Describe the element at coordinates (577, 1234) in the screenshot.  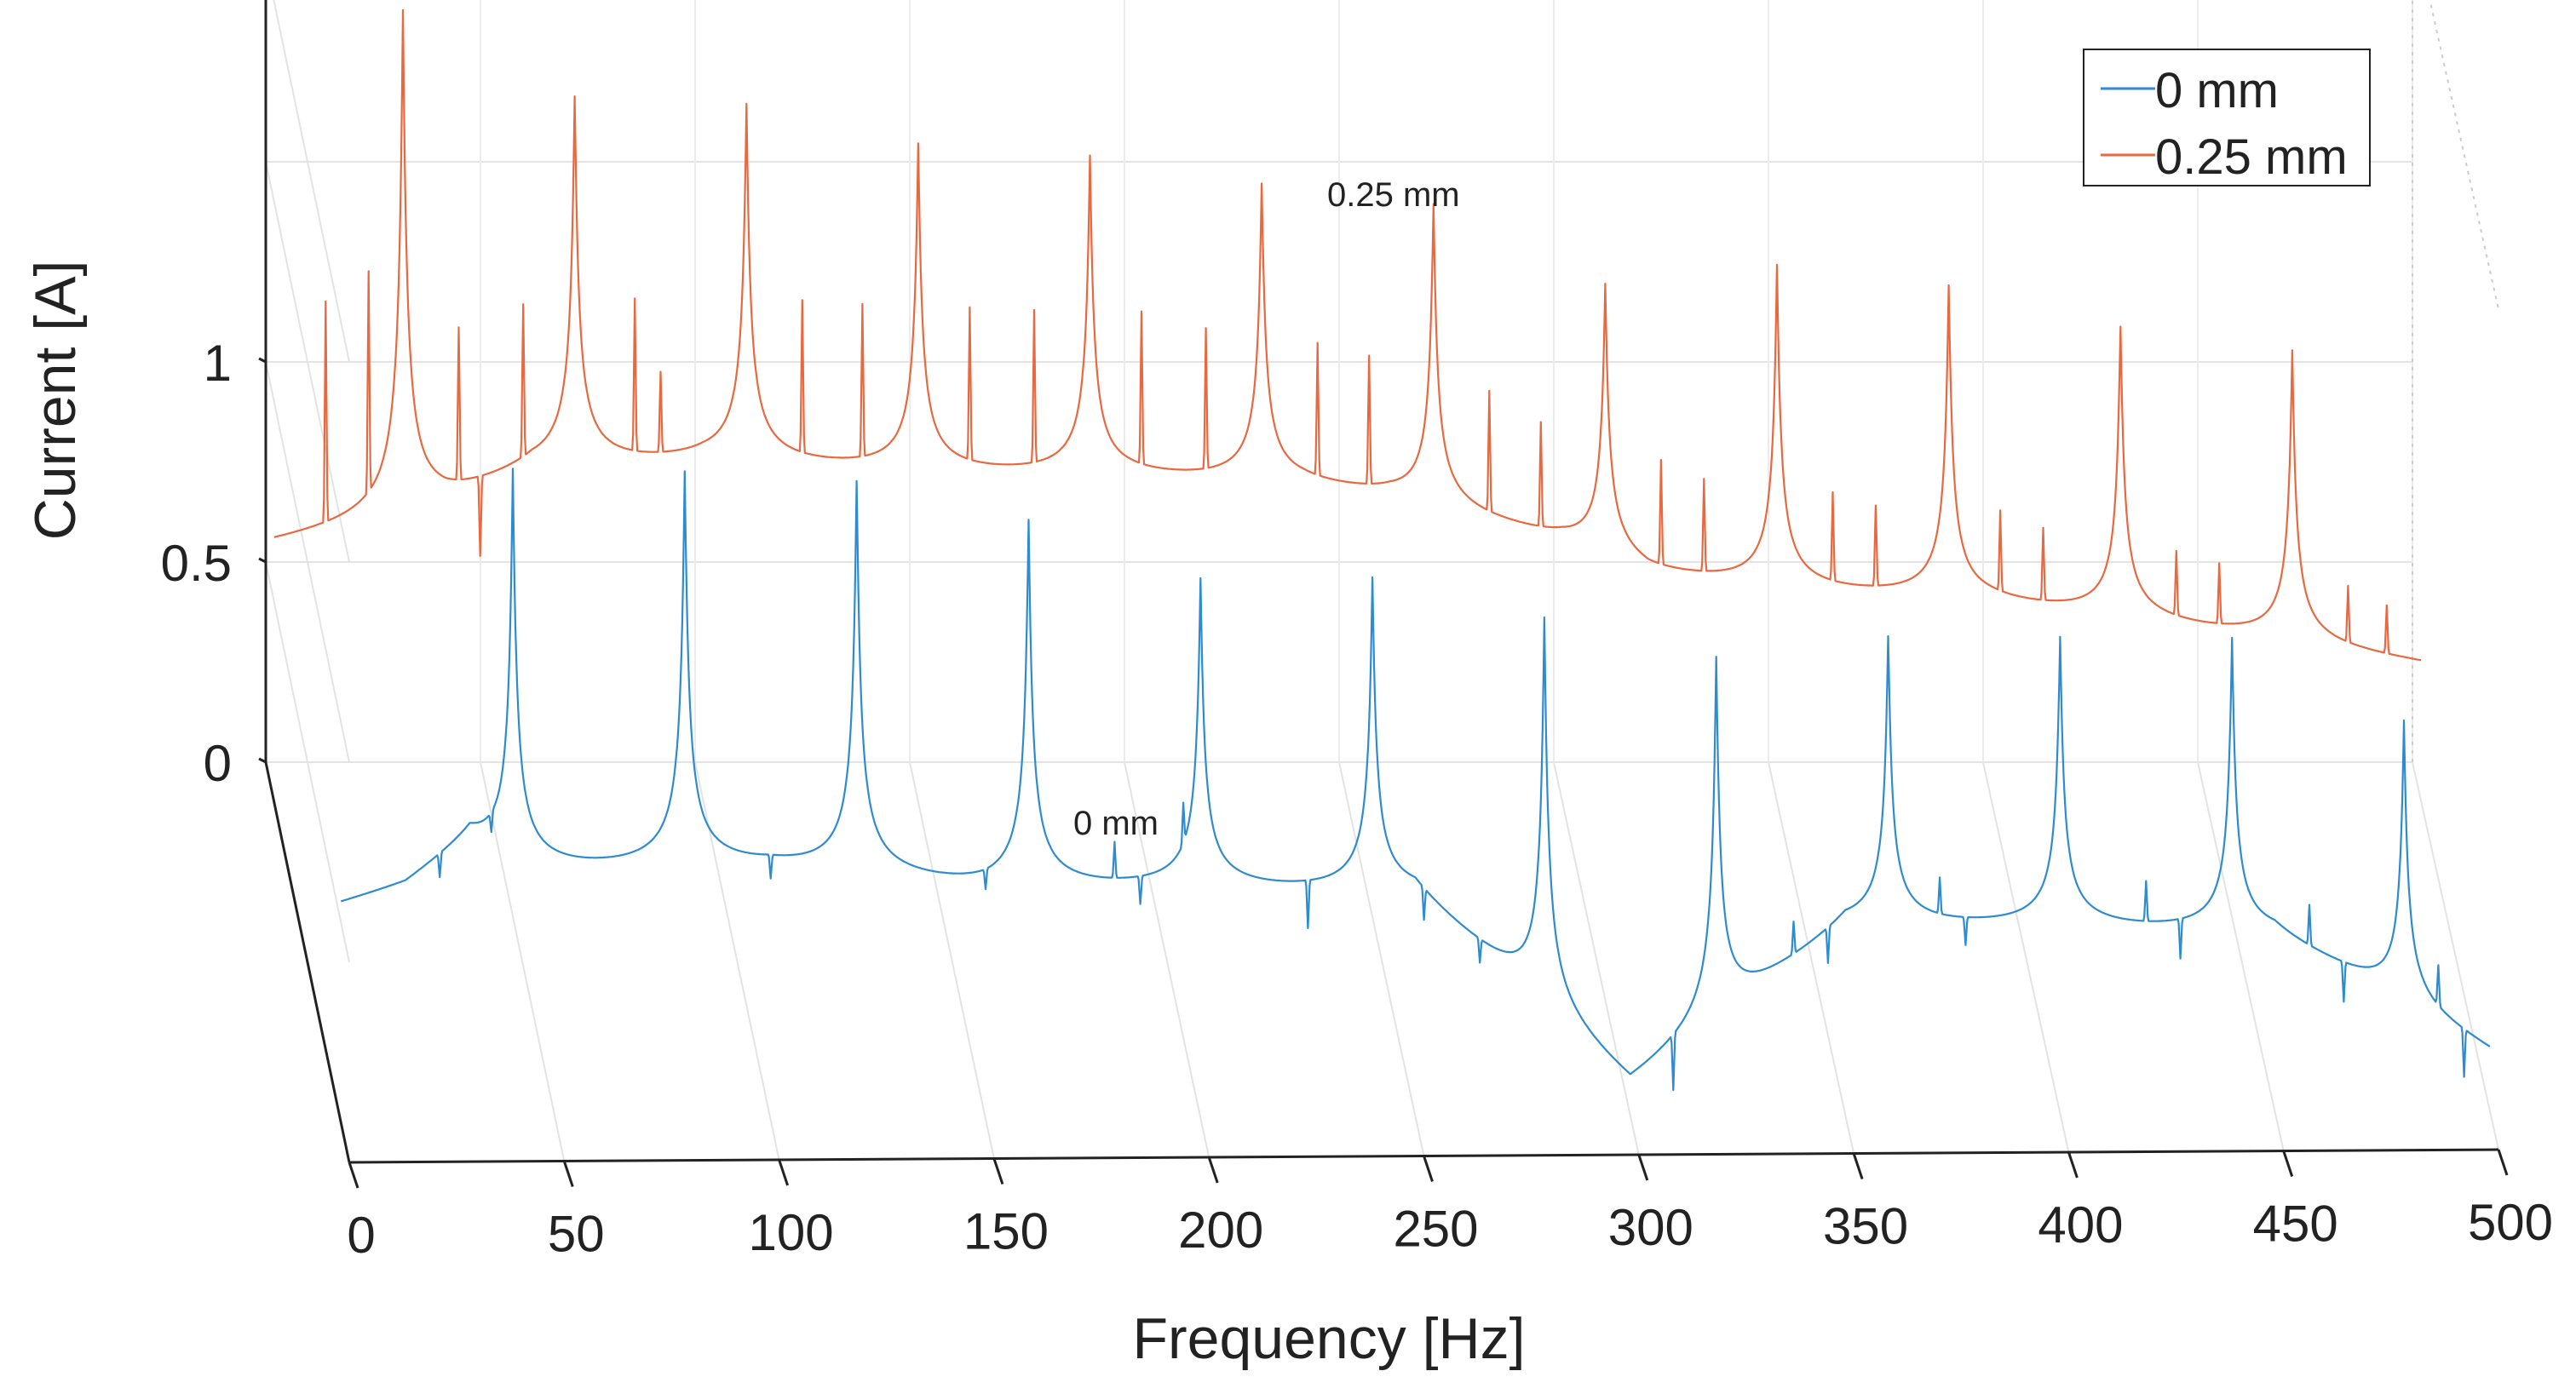
I see `x-tick-label: 50` at that location.